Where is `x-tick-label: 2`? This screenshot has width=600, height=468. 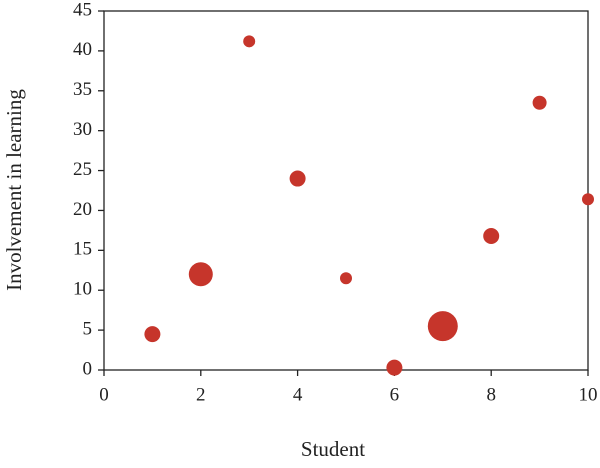
x-tick-label: 2 is located at coordinates (201, 394).